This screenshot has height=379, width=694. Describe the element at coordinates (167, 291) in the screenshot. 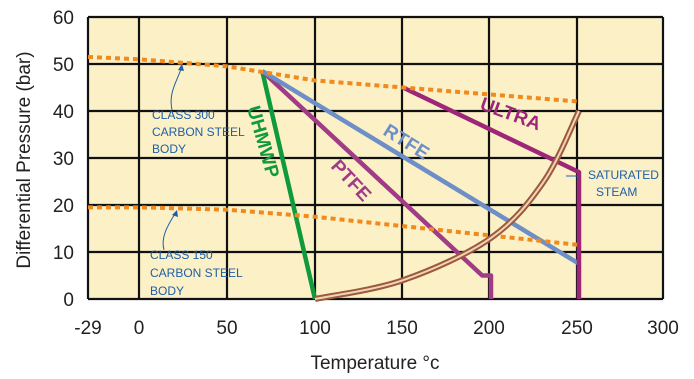

I see `class150-line3: BODY` at that location.